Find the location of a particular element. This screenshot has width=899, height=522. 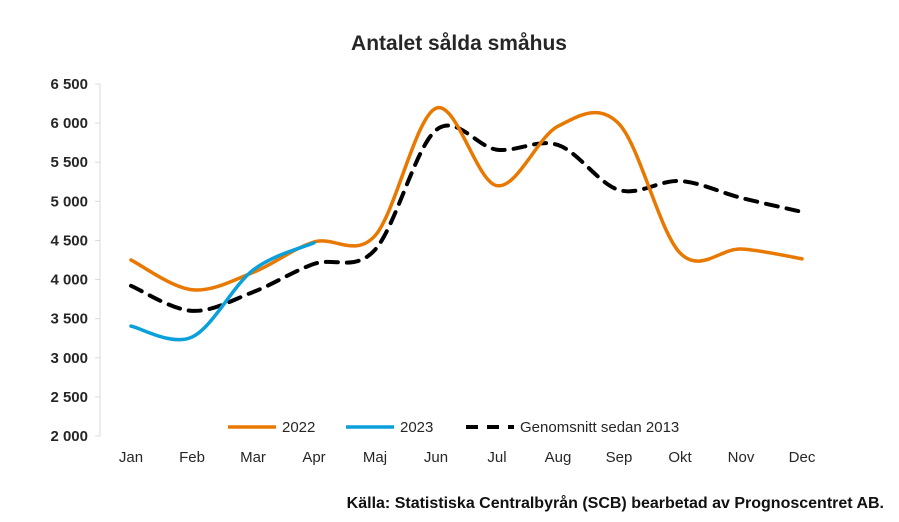

y-tick-label: 6 000 is located at coordinates (69, 123).